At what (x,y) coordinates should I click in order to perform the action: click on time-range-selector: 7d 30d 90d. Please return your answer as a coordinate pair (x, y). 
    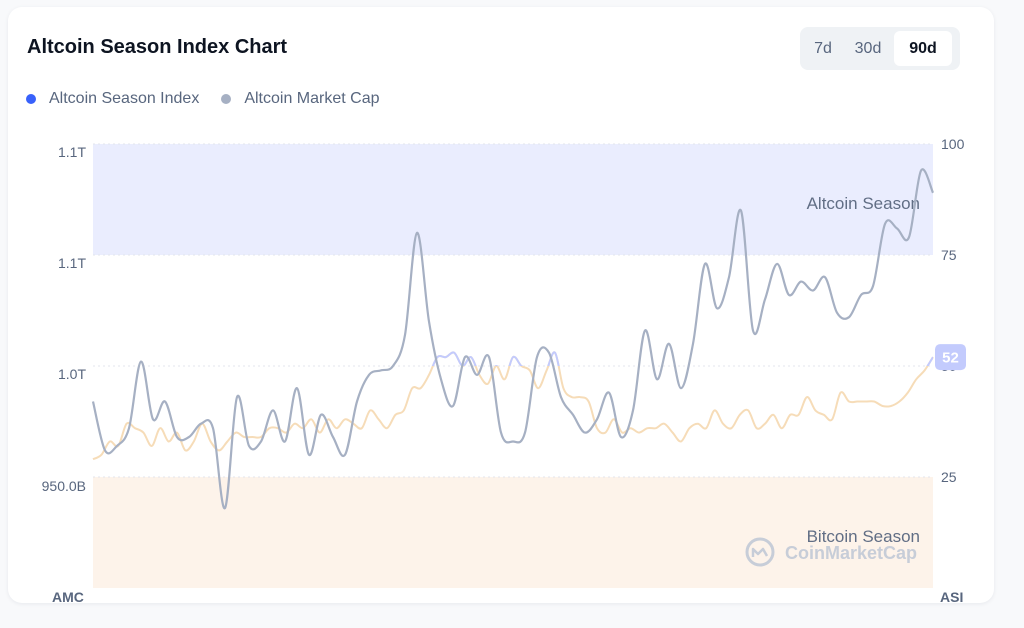
    Looking at the image, I should click on (880, 48).